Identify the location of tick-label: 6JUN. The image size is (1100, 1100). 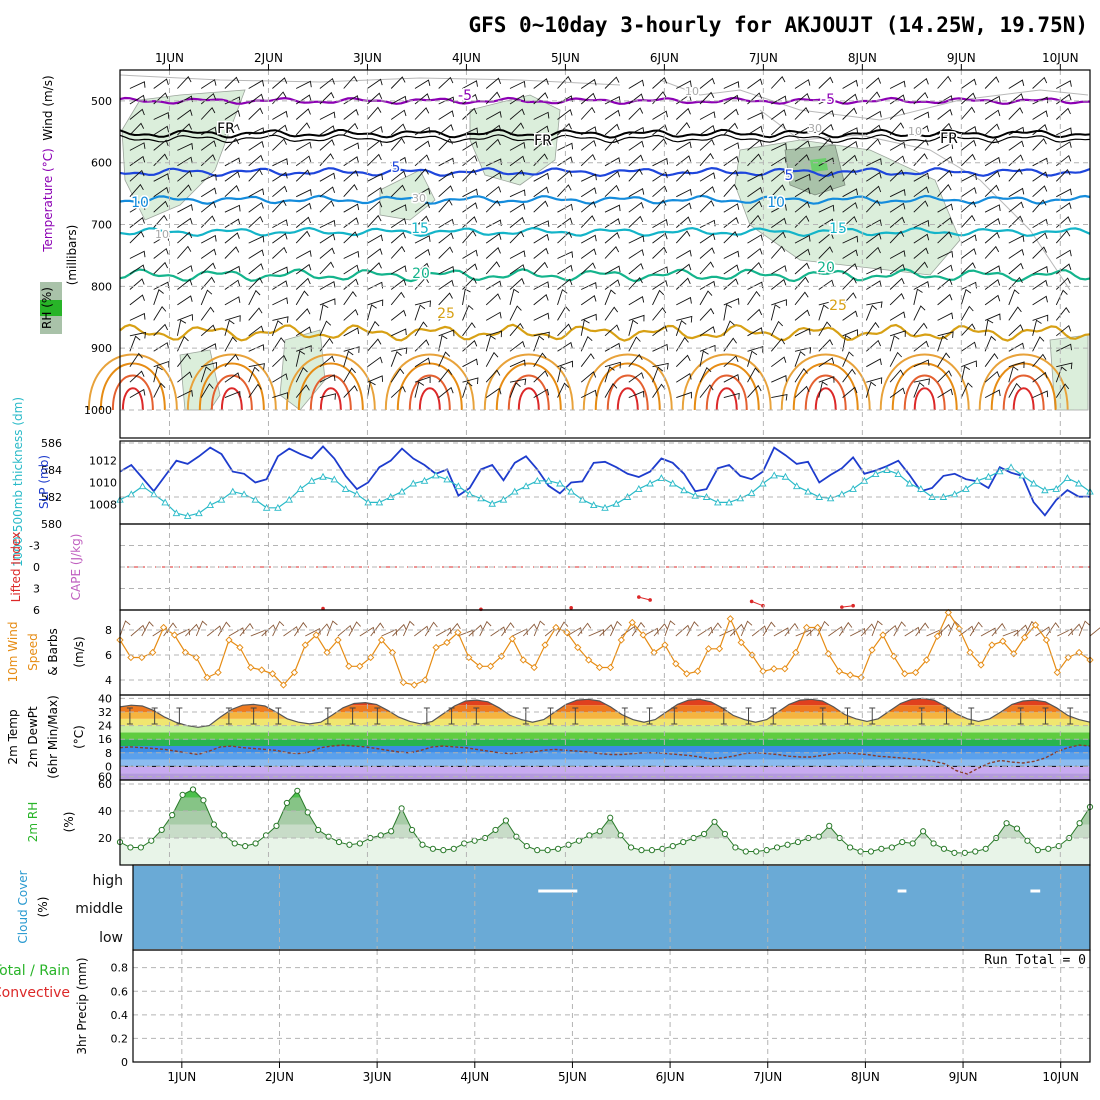
(664, 58).